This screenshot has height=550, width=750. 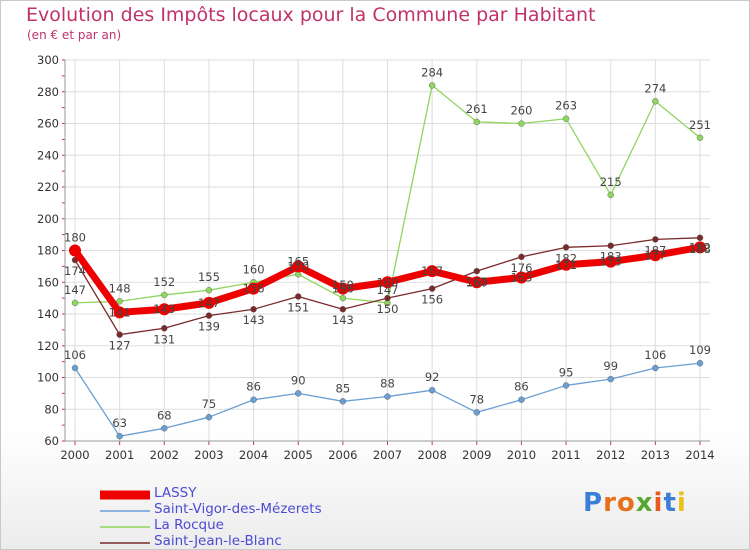 What do you see at coordinates (343, 289) in the screenshot?
I see `data-label: 156` at bounding box center [343, 289].